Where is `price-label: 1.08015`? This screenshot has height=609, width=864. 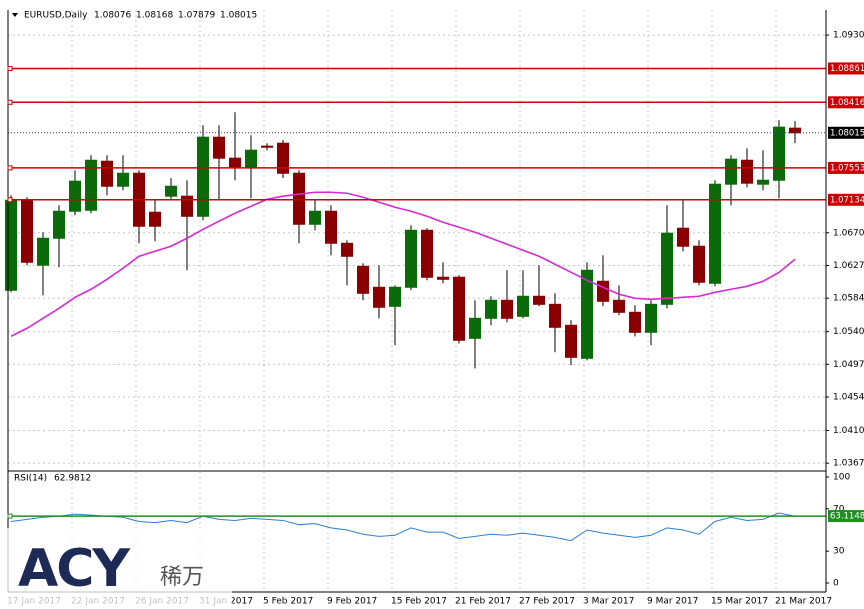 price-label: 1.08015 is located at coordinates (847, 133).